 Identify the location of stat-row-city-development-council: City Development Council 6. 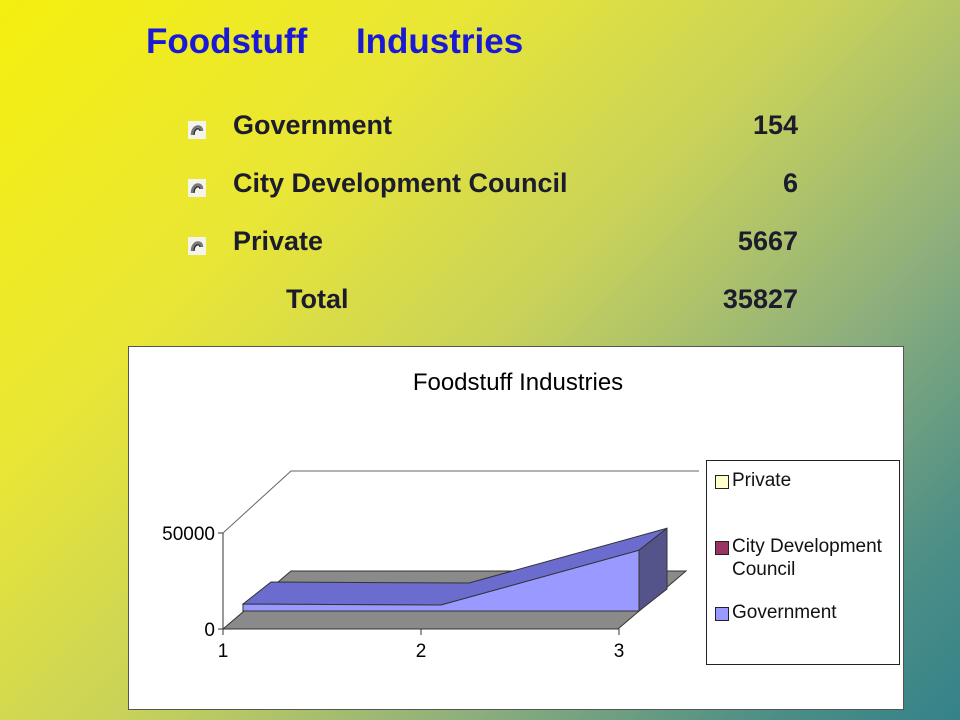
(496, 197).